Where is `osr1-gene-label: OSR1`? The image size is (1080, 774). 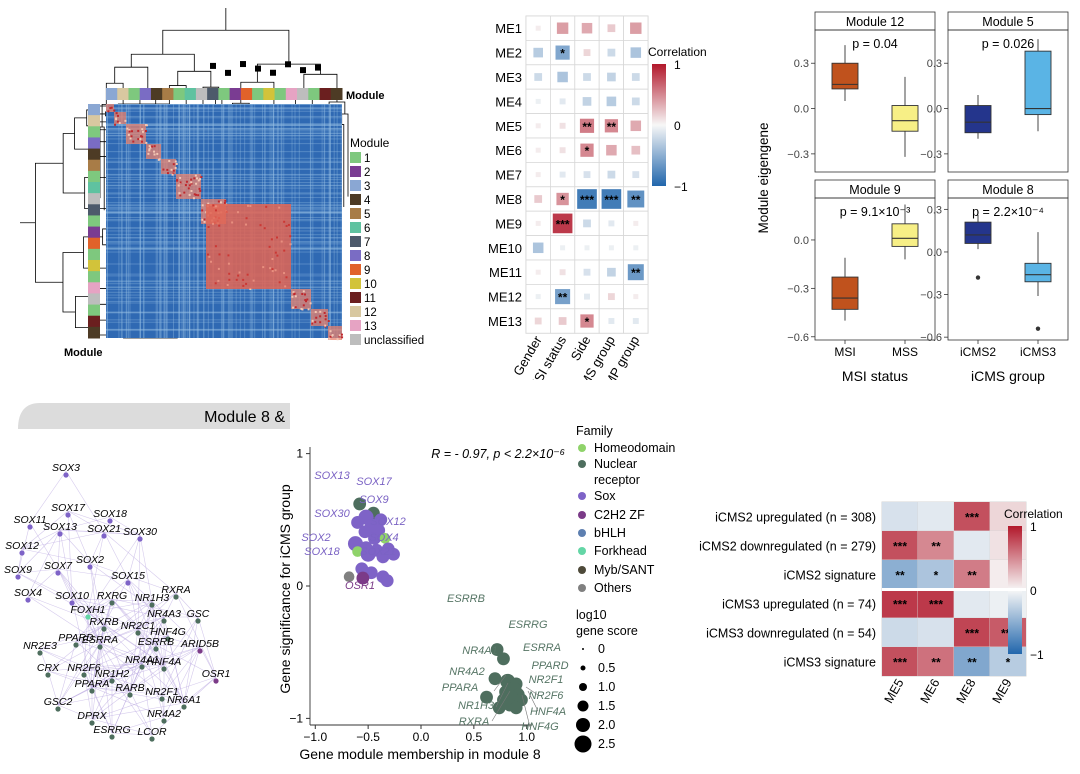 osr1-gene-label: OSR1 is located at coordinates (360, 586).